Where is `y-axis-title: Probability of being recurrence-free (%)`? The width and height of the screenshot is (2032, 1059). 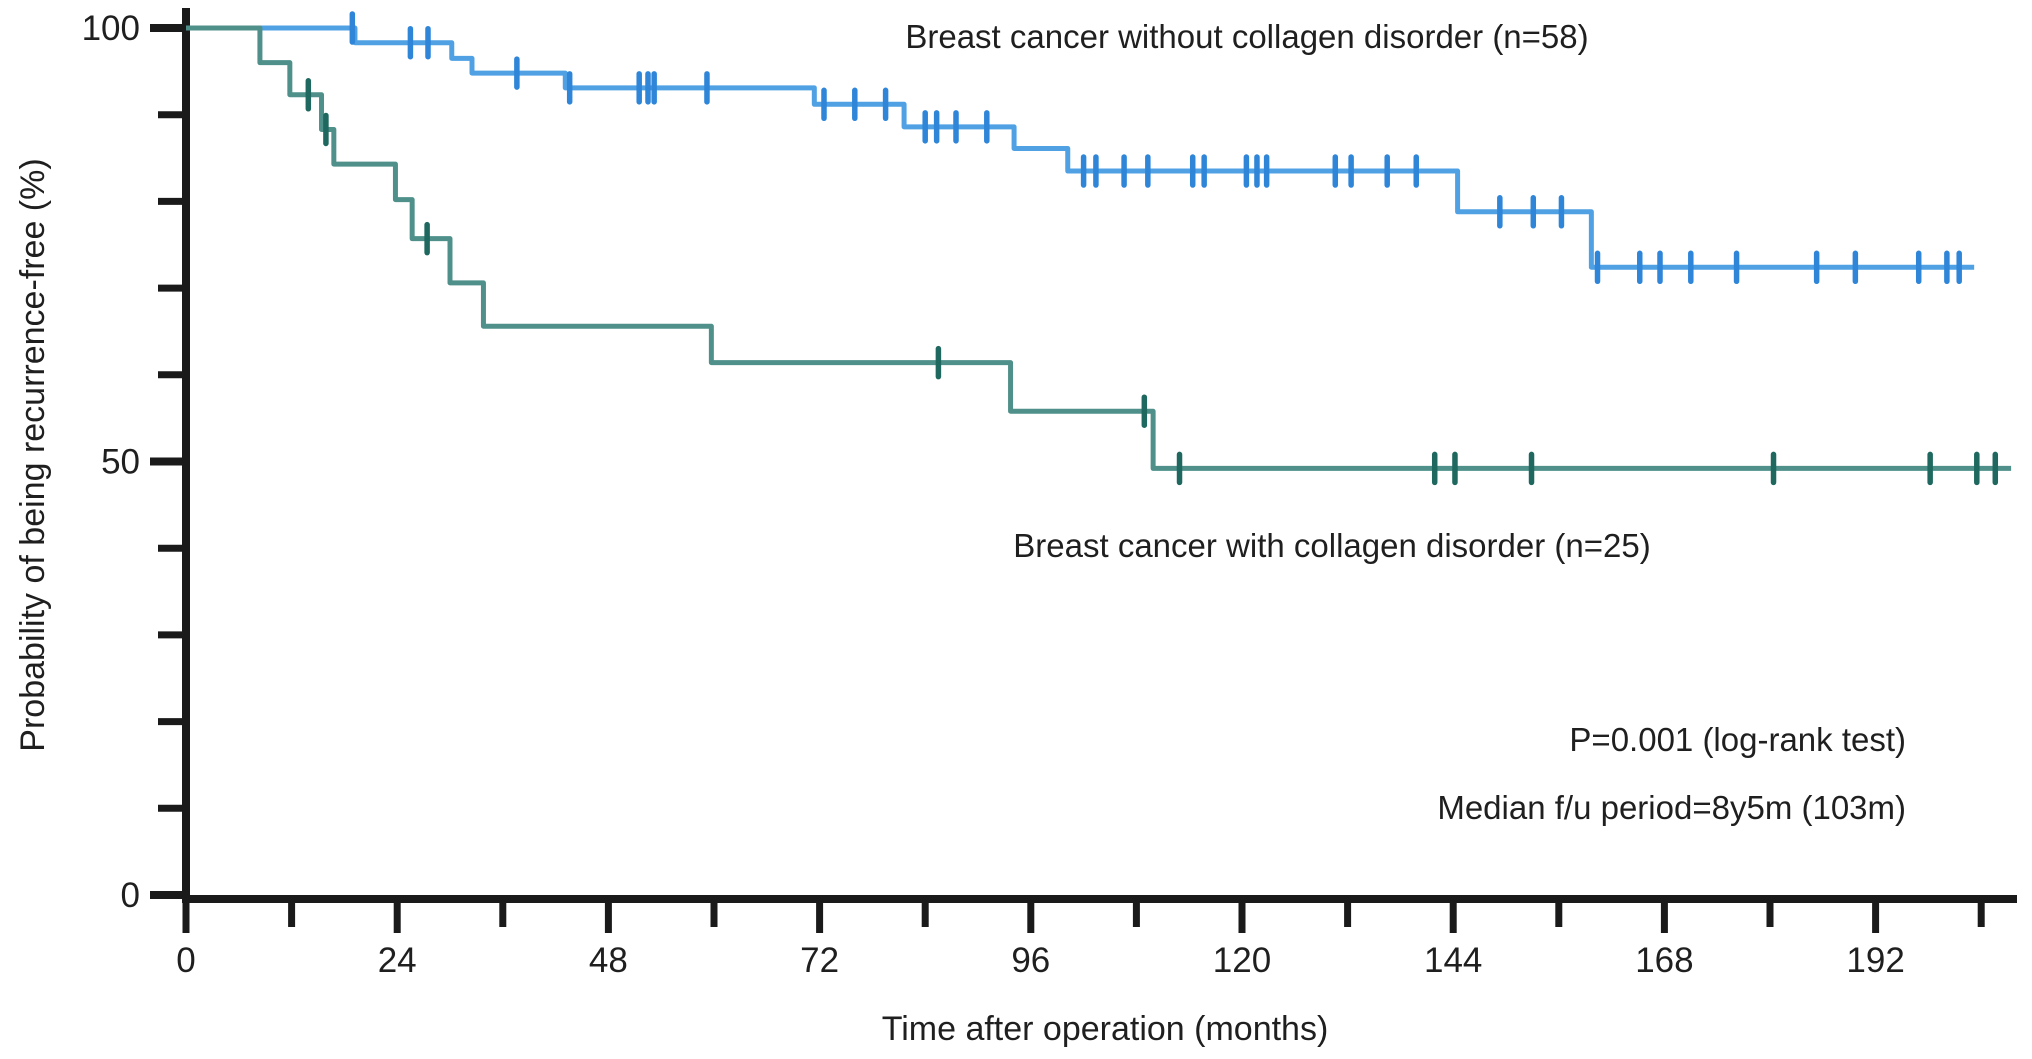
y-axis-title: Probability of being recurrence-free (%) is located at coordinates (33, 454).